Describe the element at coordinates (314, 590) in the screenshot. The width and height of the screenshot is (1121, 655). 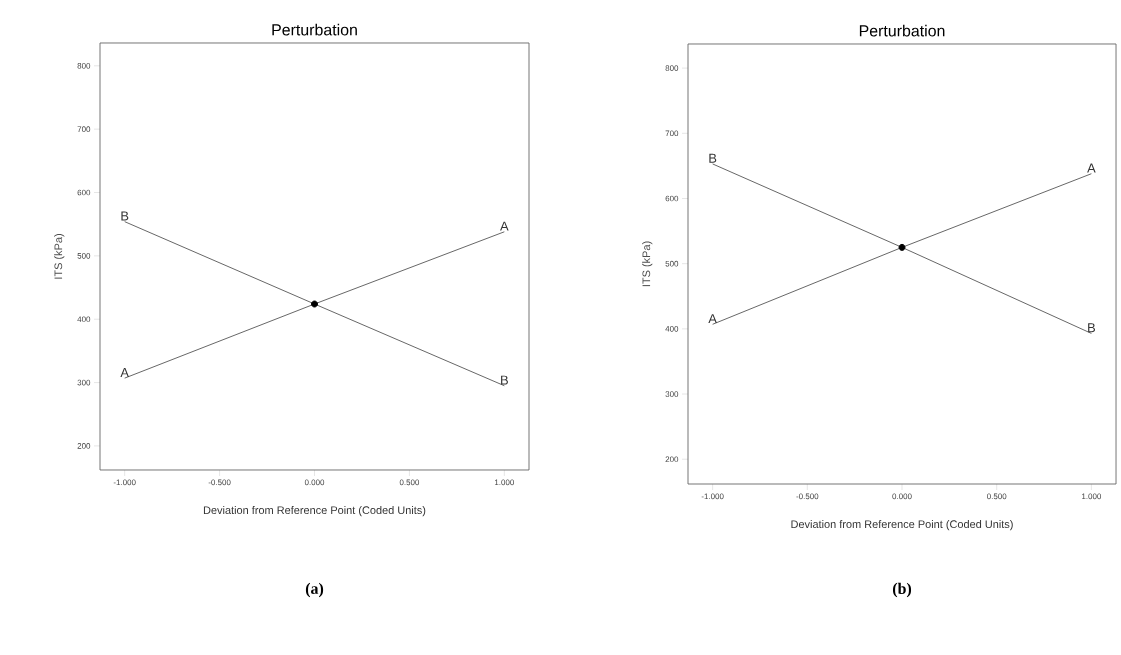
I see `text: (a)` at that location.